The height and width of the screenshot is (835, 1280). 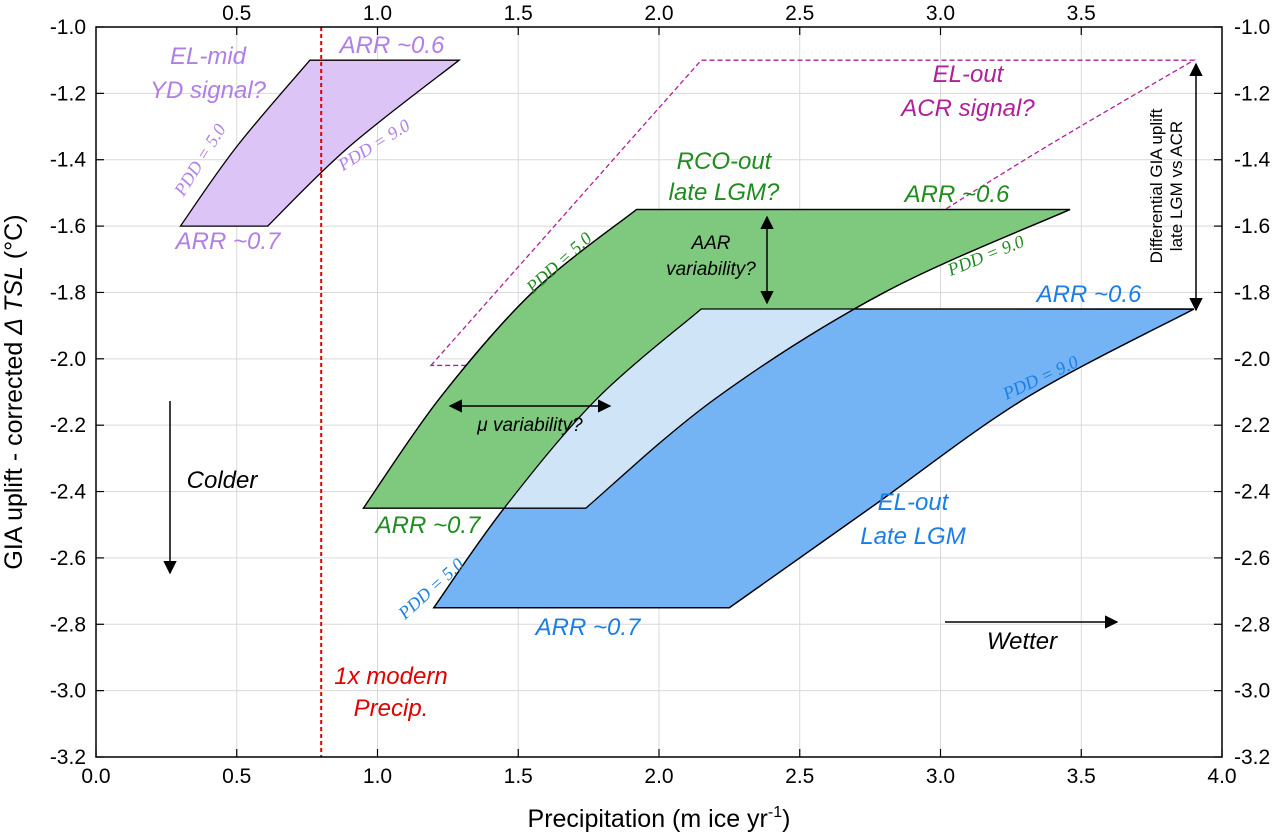 I want to click on el-out-title-line2: Late LGM, so click(x=912, y=536).